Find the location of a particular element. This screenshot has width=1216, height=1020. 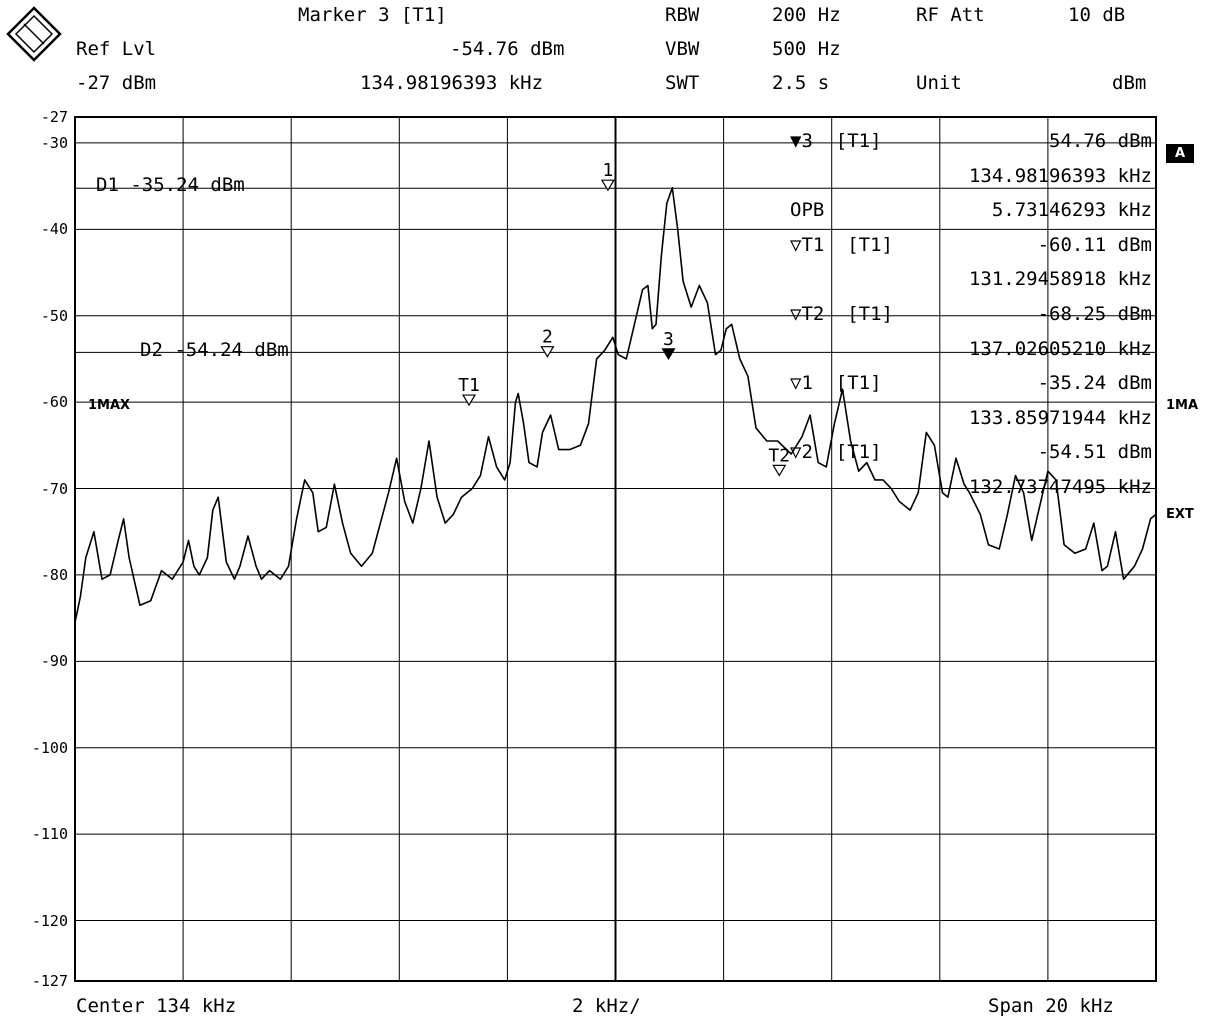

marker-table-value: -35.24 dBm is located at coordinates (1094, 383).